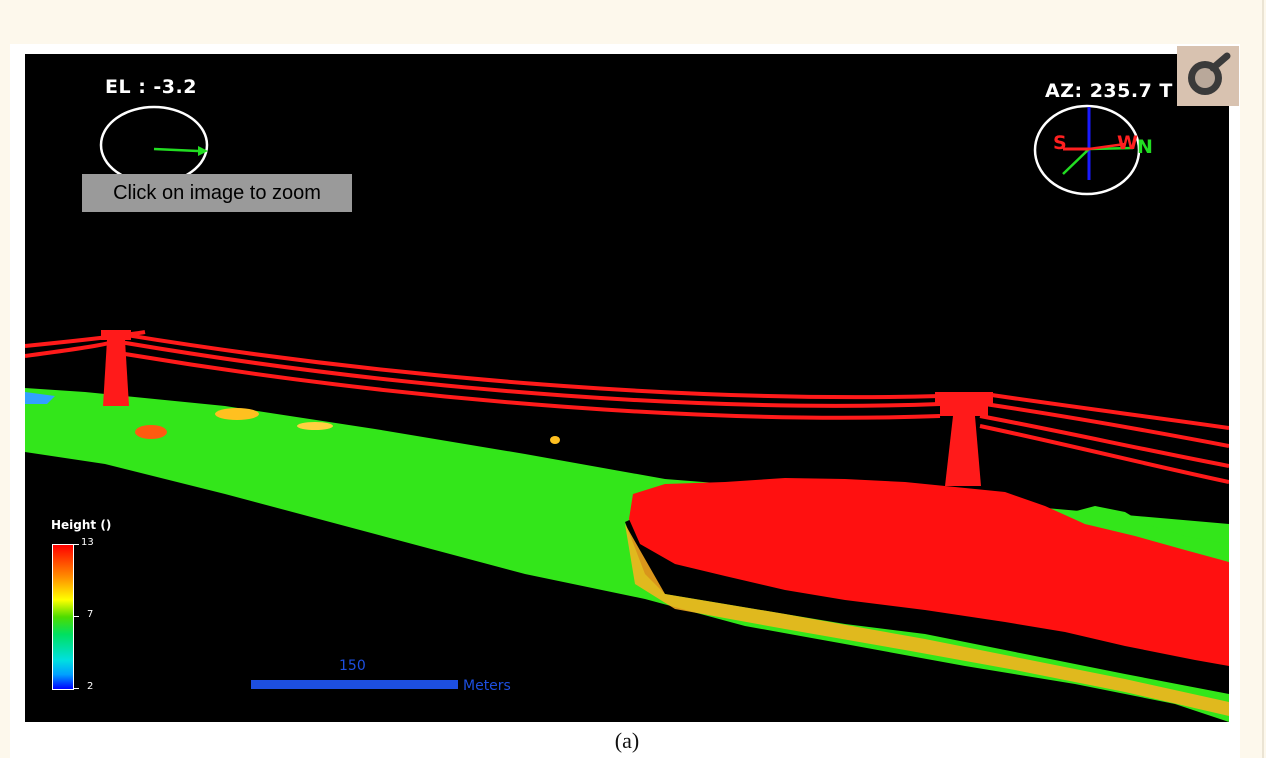 The image size is (1266, 758). What do you see at coordinates (1109, 91) in the screenshot?
I see `azimuth-label: AZ: 235.7 T` at bounding box center [1109, 91].